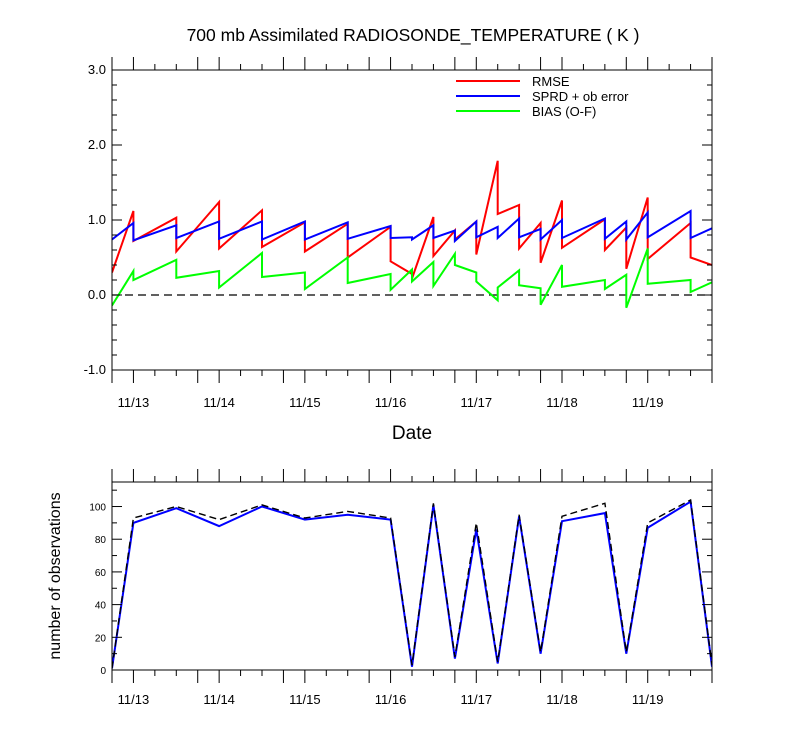 The image size is (800, 750). What do you see at coordinates (97, 69) in the screenshot?
I see `y-tick-label: 3.0` at bounding box center [97, 69].